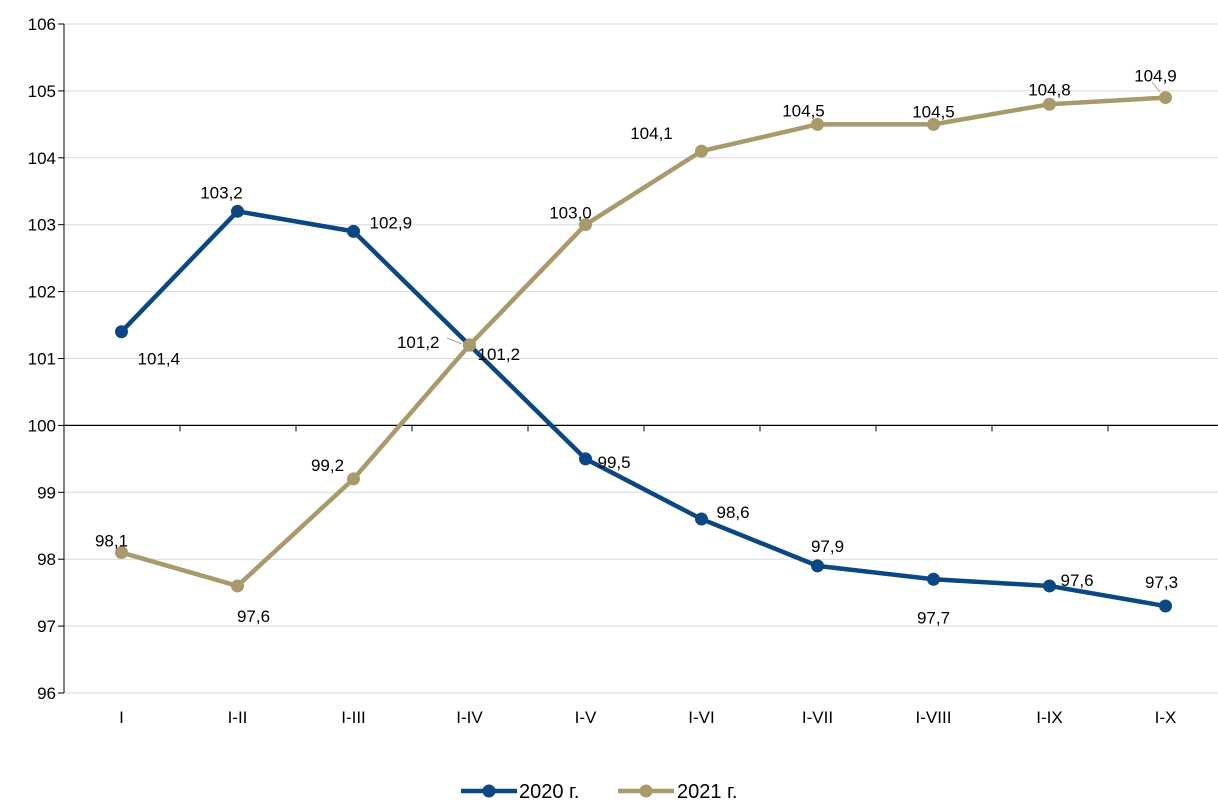  Describe the element at coordinates (46, 559) in the screenshot. I see `y-tick-label: 98` at that location.